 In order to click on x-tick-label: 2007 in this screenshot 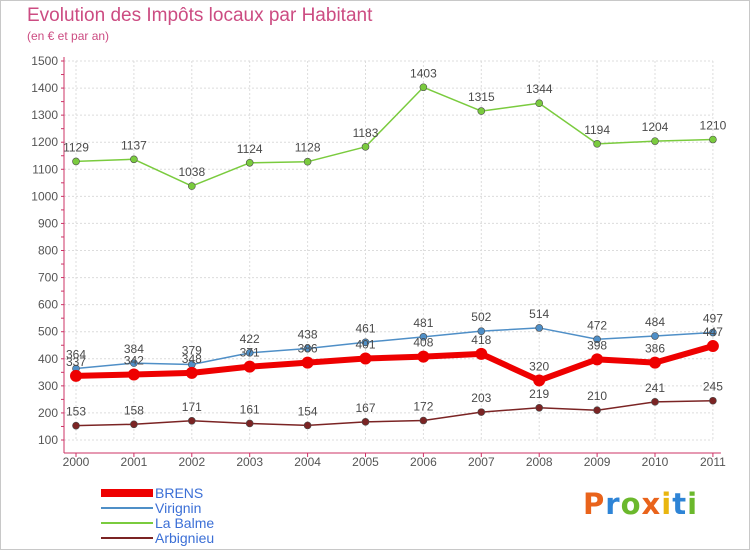, I will do `click(481, 462)`.